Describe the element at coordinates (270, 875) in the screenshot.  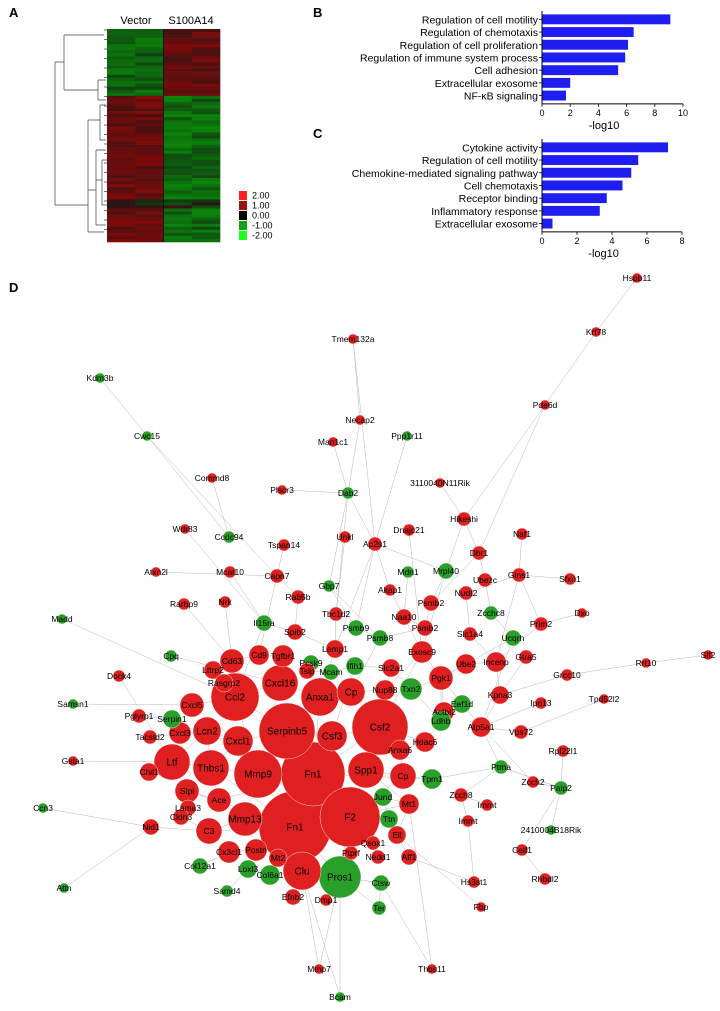
I see `node-label: Col6a1` at that location.